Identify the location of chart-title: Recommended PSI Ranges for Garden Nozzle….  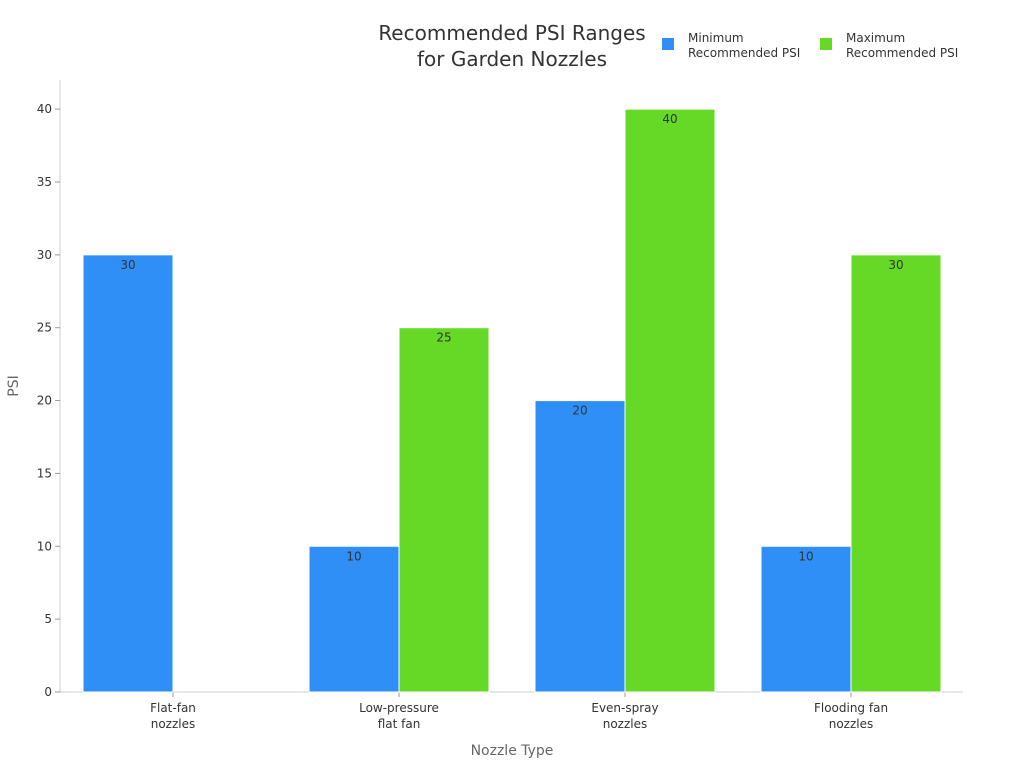
(511, 46).